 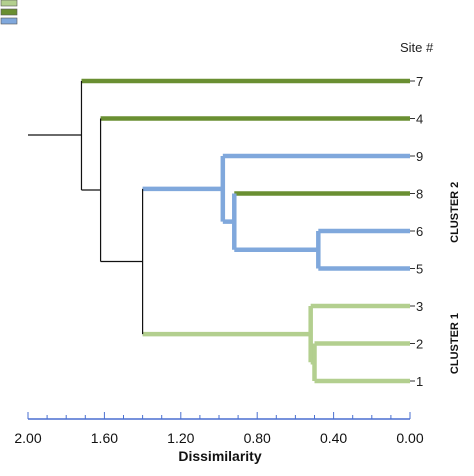 I want to click on leaf-labels: 7 4 9 8 6 5 3 2 1, so click(x=416, y=231).